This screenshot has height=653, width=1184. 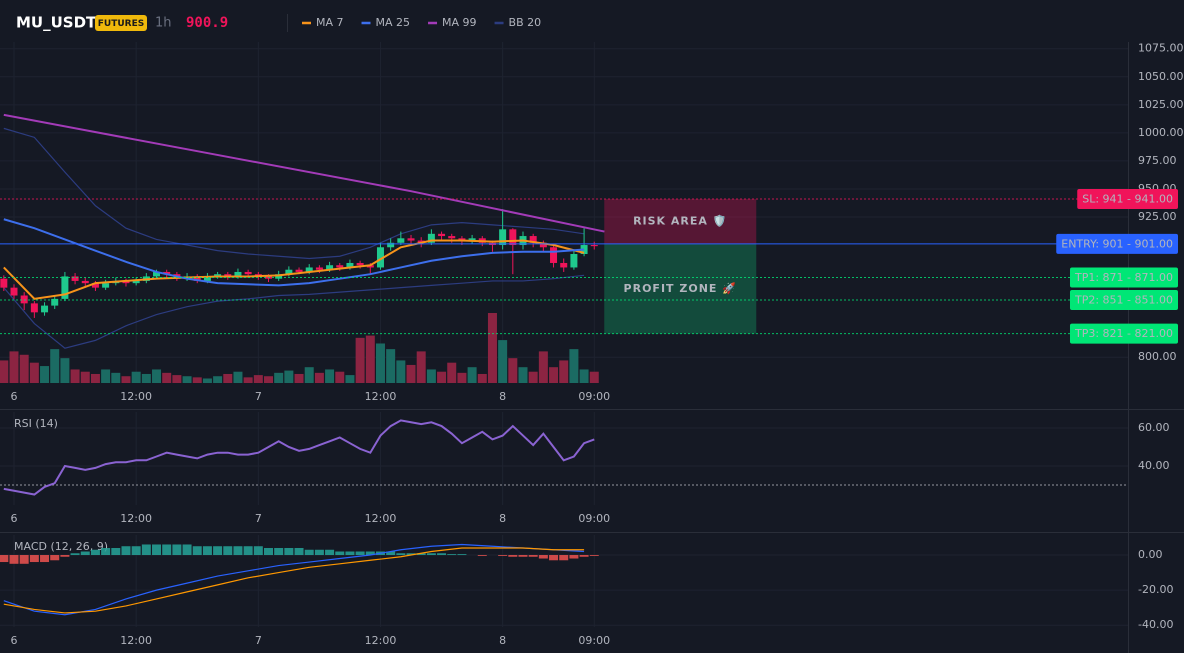 I want to click on level-label: TP1: 871 - 871.00, so click(x=1123, y=277).